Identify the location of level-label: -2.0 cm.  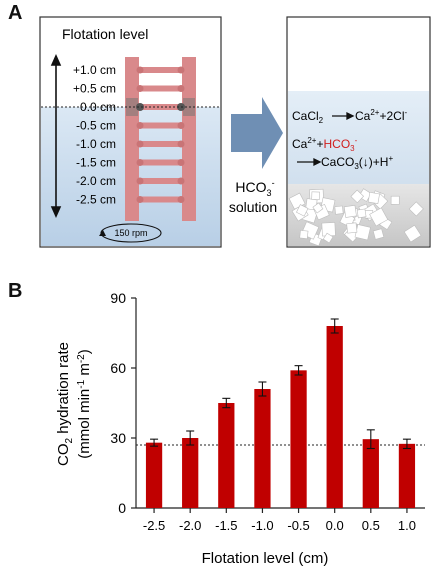
(96, 181).